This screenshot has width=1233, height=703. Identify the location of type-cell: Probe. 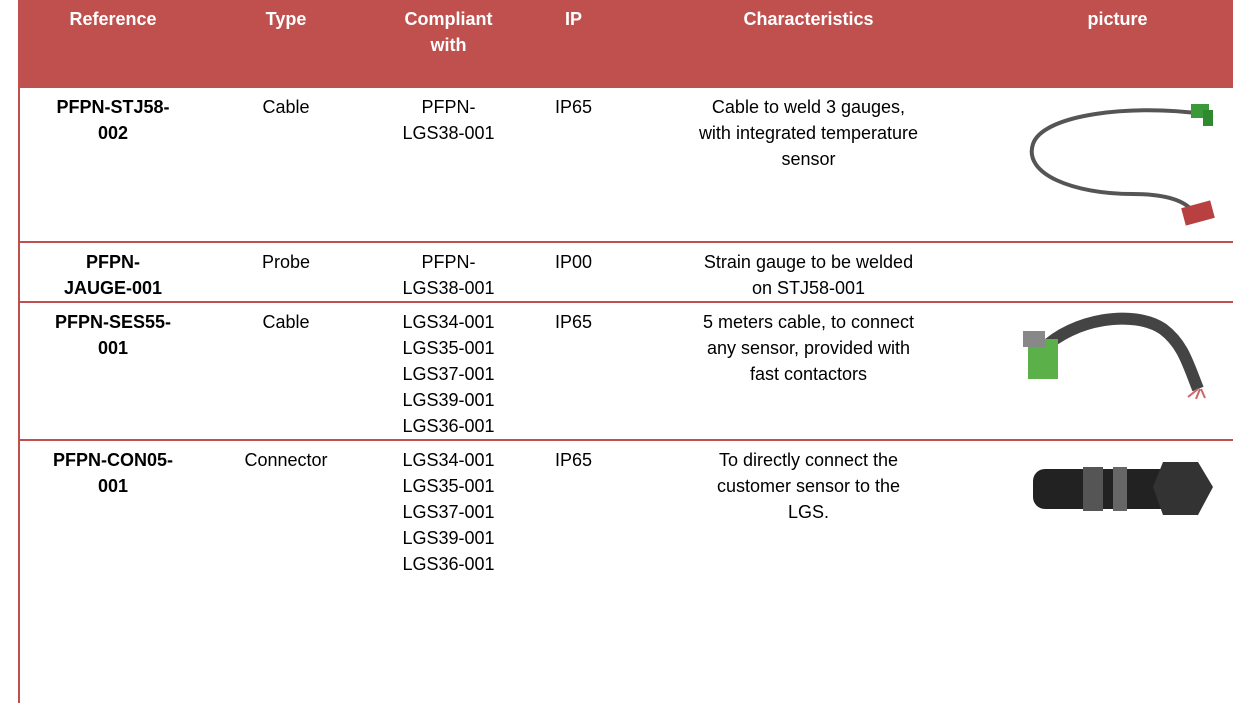
(286, 272).